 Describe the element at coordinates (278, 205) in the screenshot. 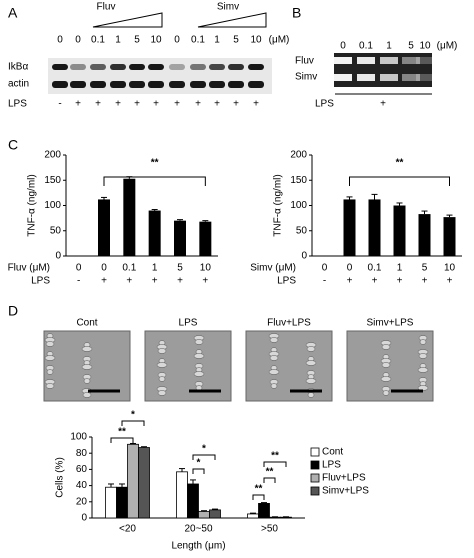

I see `y-axis-title: TNF-α (ng/ml)` at that location.